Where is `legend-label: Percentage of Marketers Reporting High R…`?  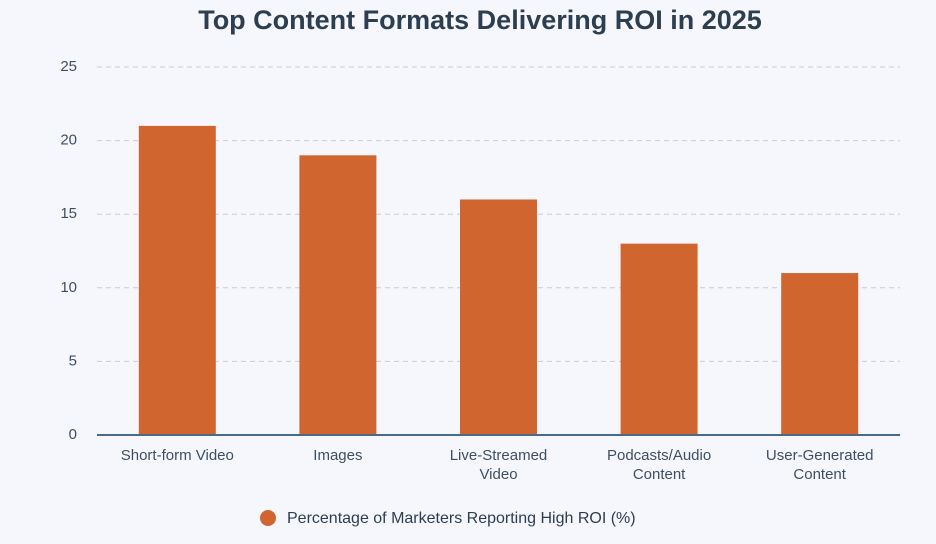
legend-label: Percentage of Marketers Reporting High R… is located at coordinates (461, 518).